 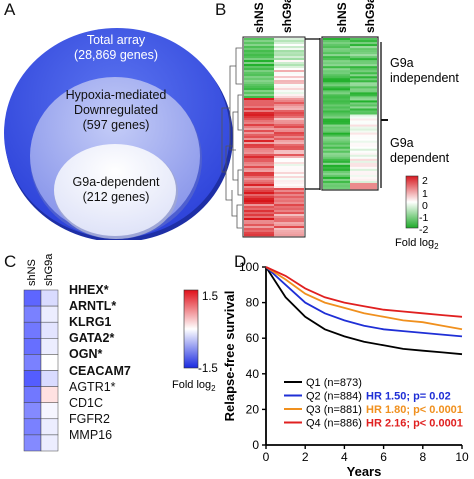 What do you see at coordinates (287, 16) in the screenshot?
I see `heatmap-b-col-shg9a: shG9a` at bounding box center [287, 16].